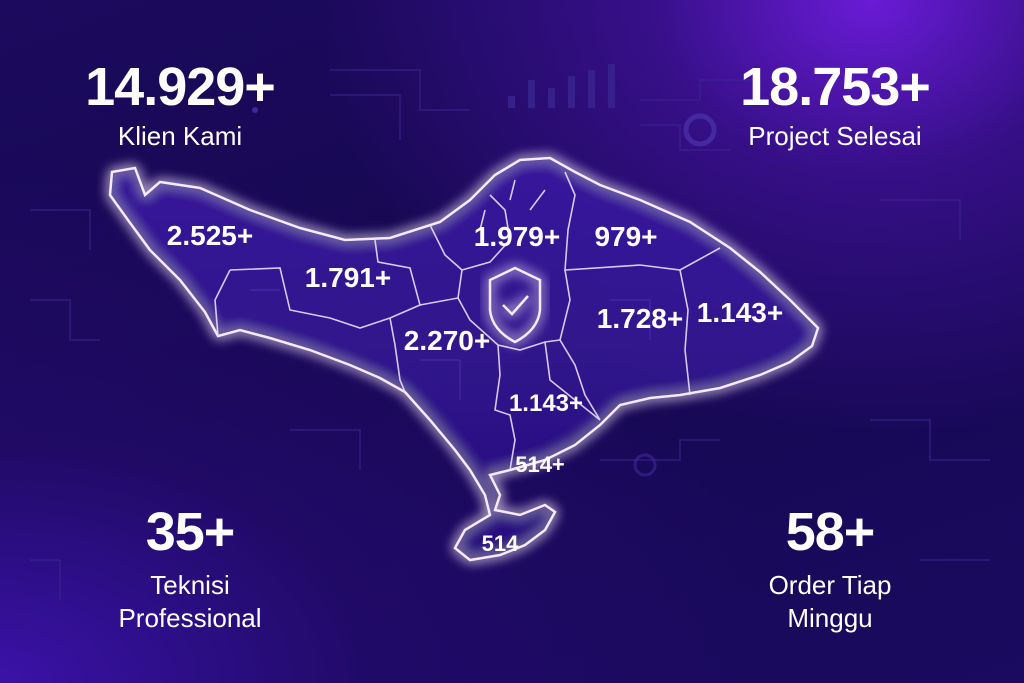 This screenshot has width=1024, height=683. I want to click on stat-value: 58+, so click(830, 532).